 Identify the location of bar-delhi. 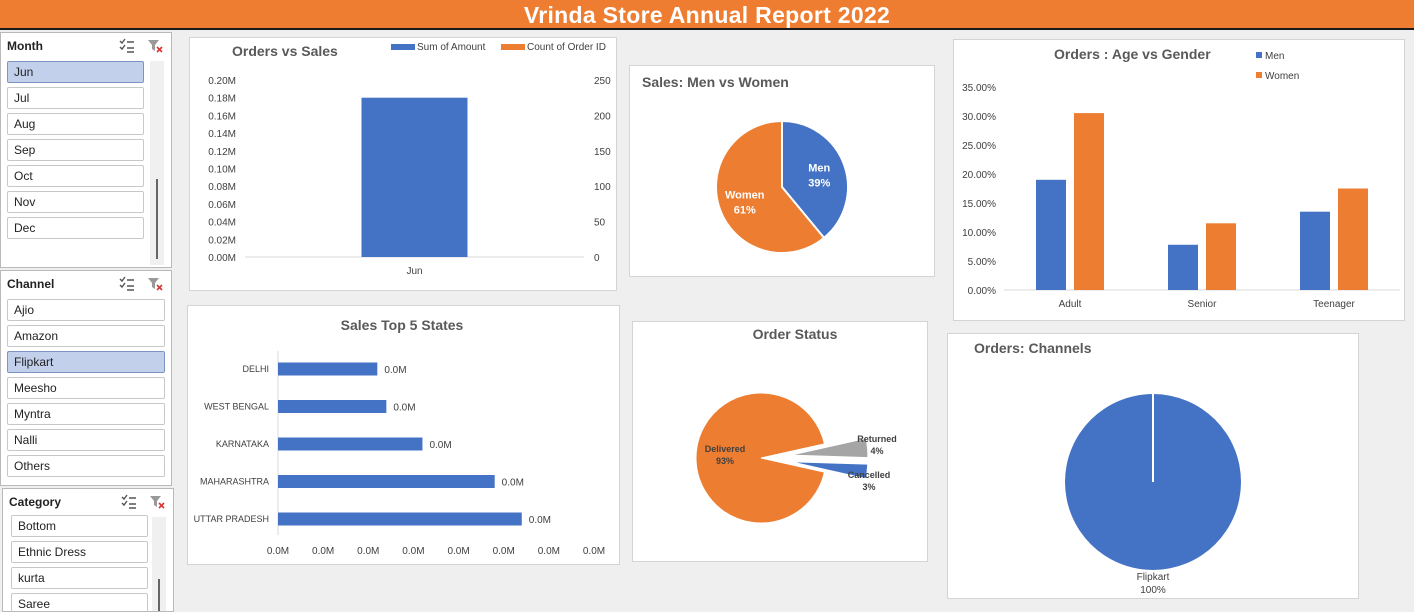
(328, 369).